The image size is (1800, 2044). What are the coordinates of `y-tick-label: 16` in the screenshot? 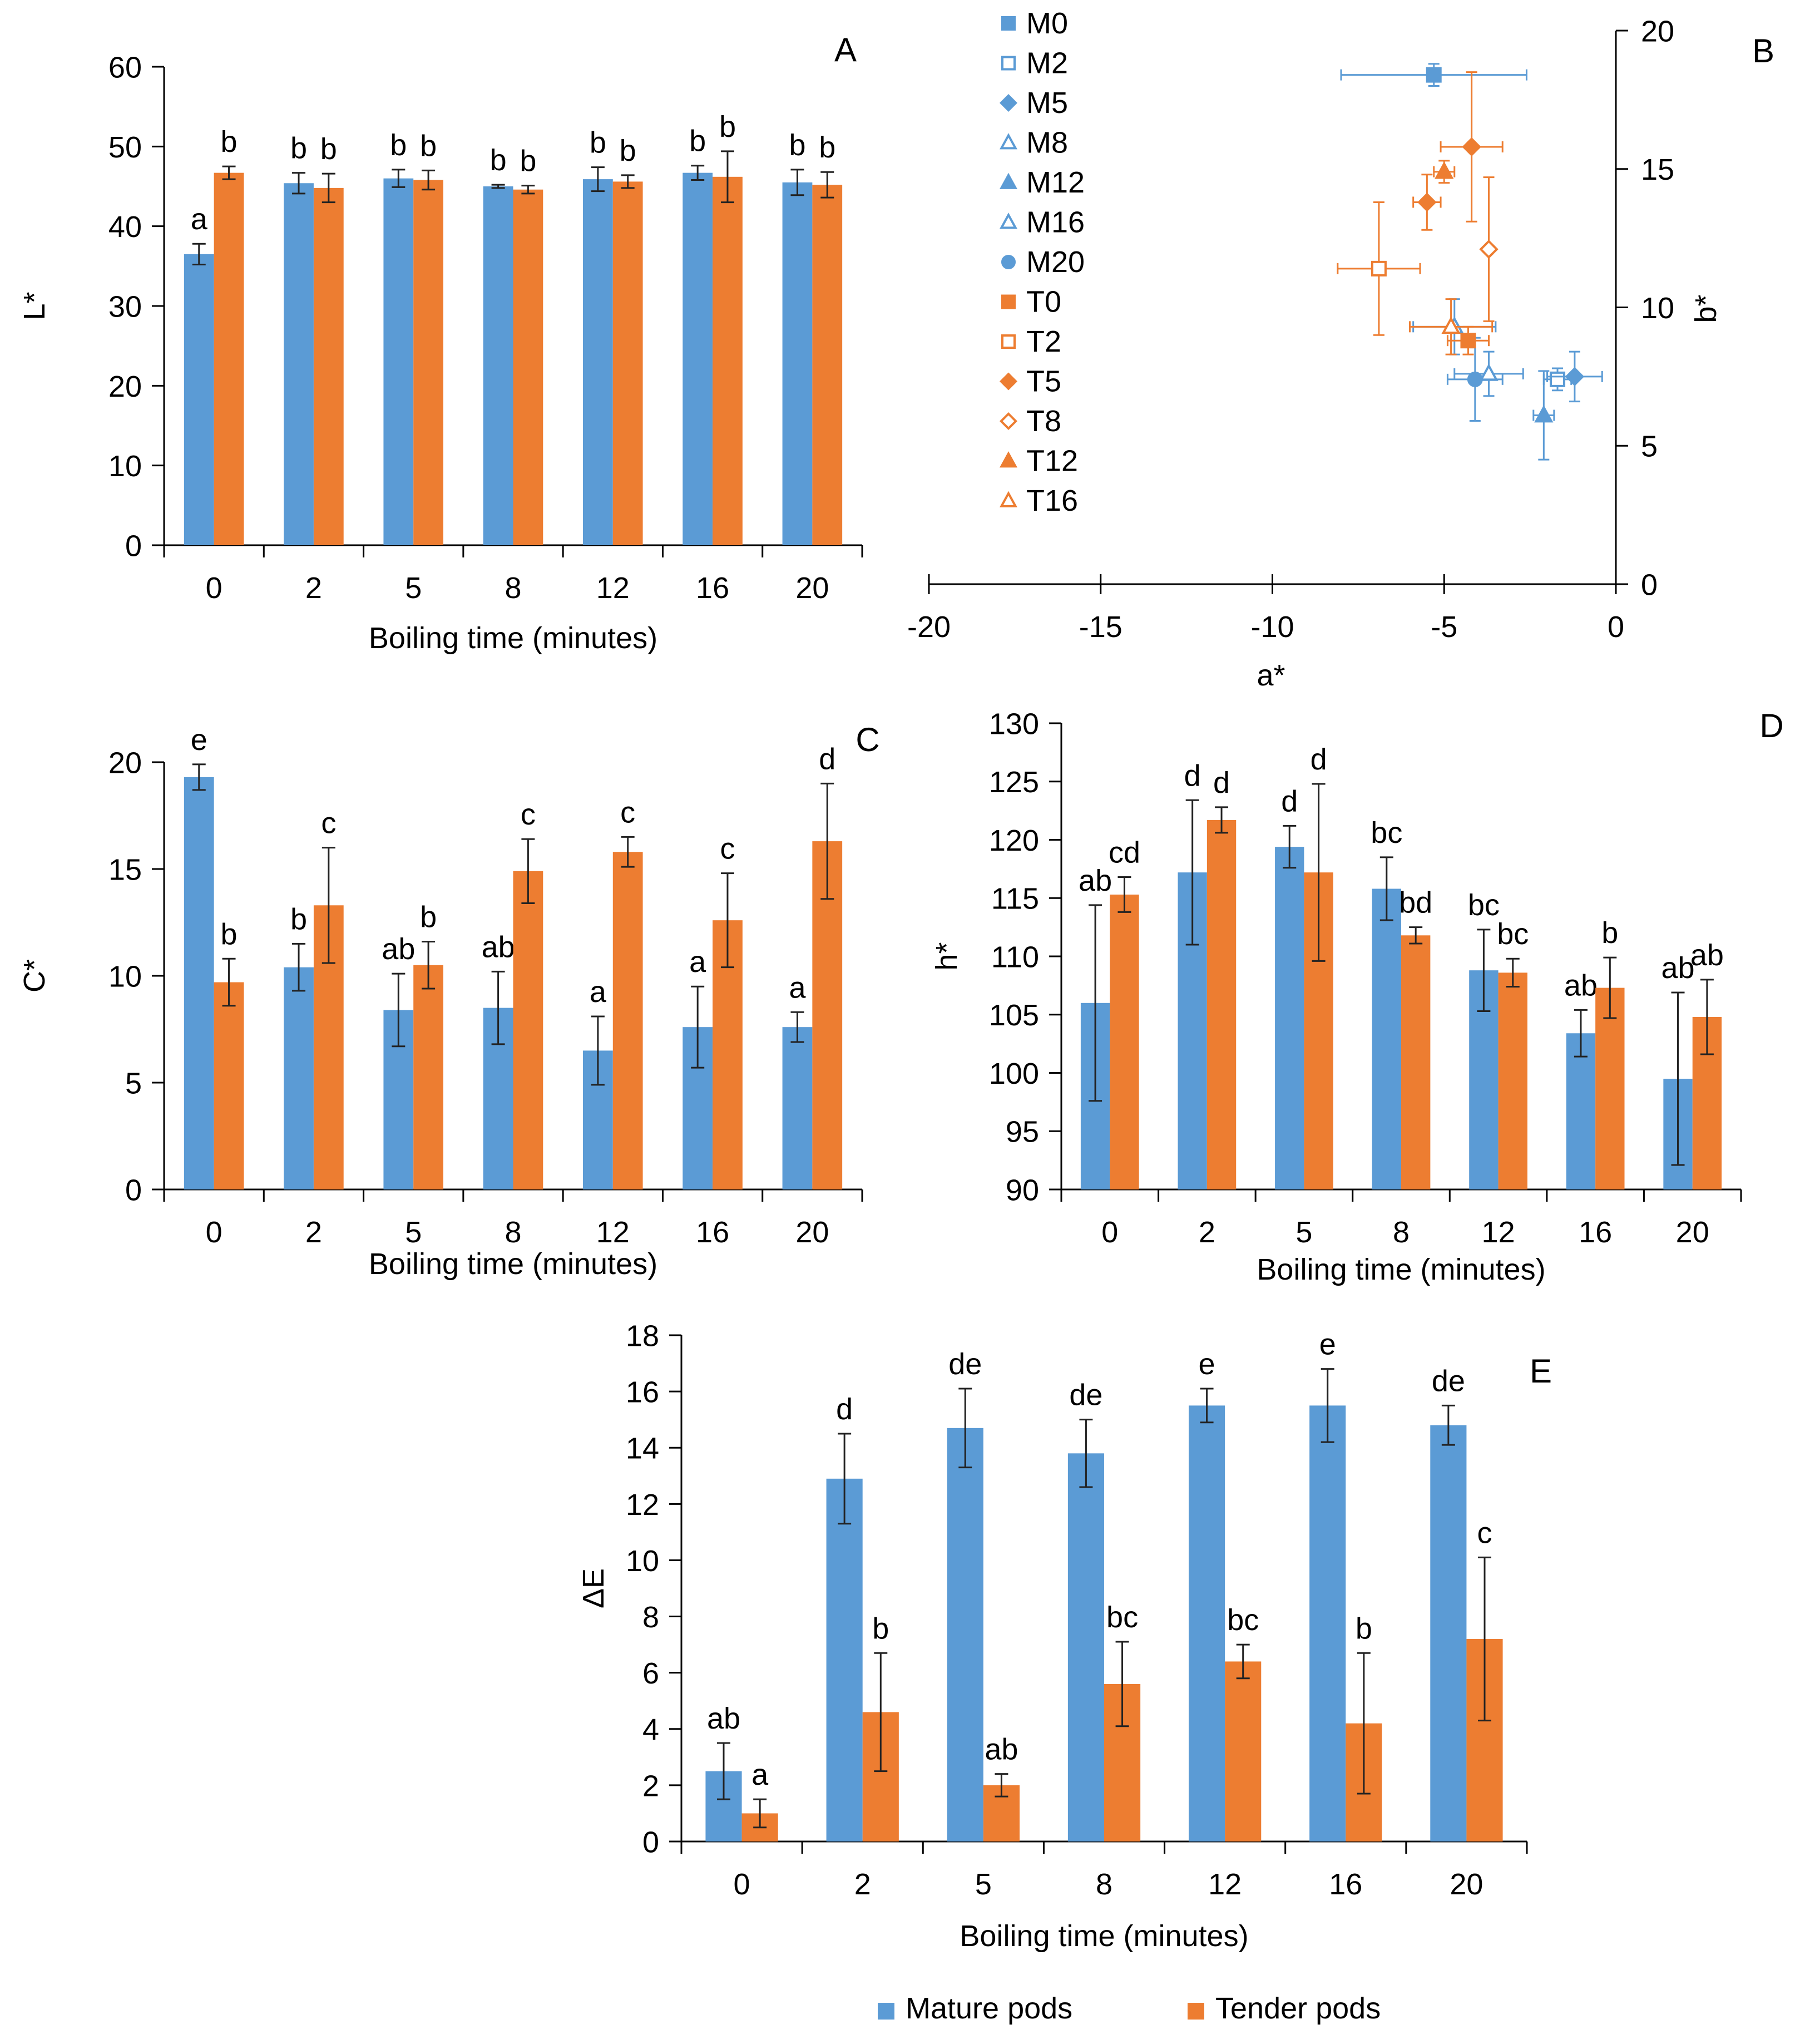 It's located at (642, 1392).